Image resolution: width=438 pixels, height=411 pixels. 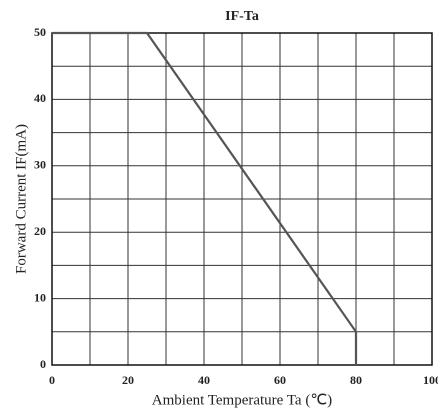 I want to click on y-tick-label: 40, so click(x=40, y=98).